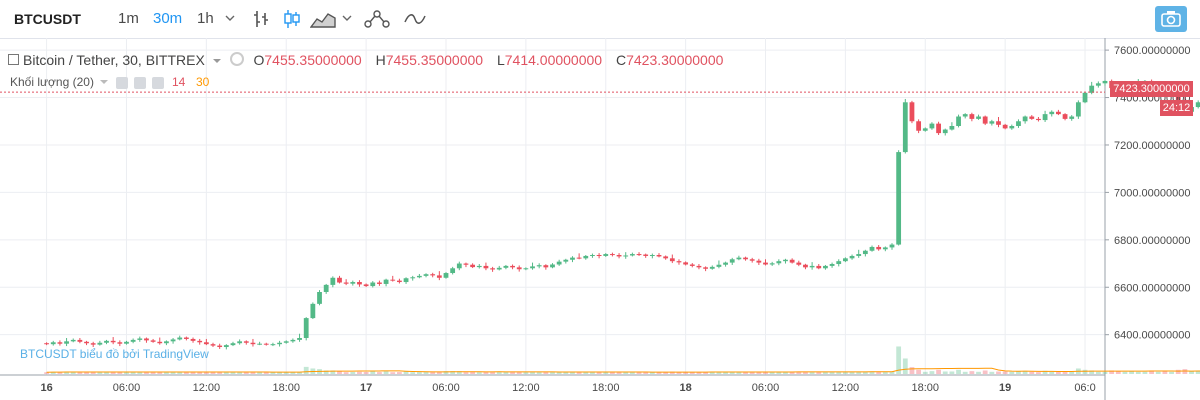  Describe the element at coordinates (47, 19) in the screenshot. I see `symbol-label: BTCUSDT` at that location.